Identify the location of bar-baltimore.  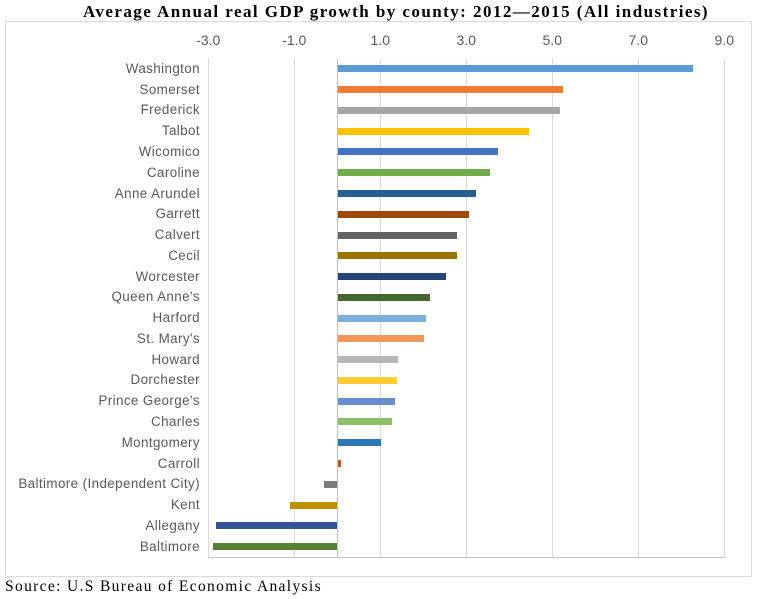
(275, 547).